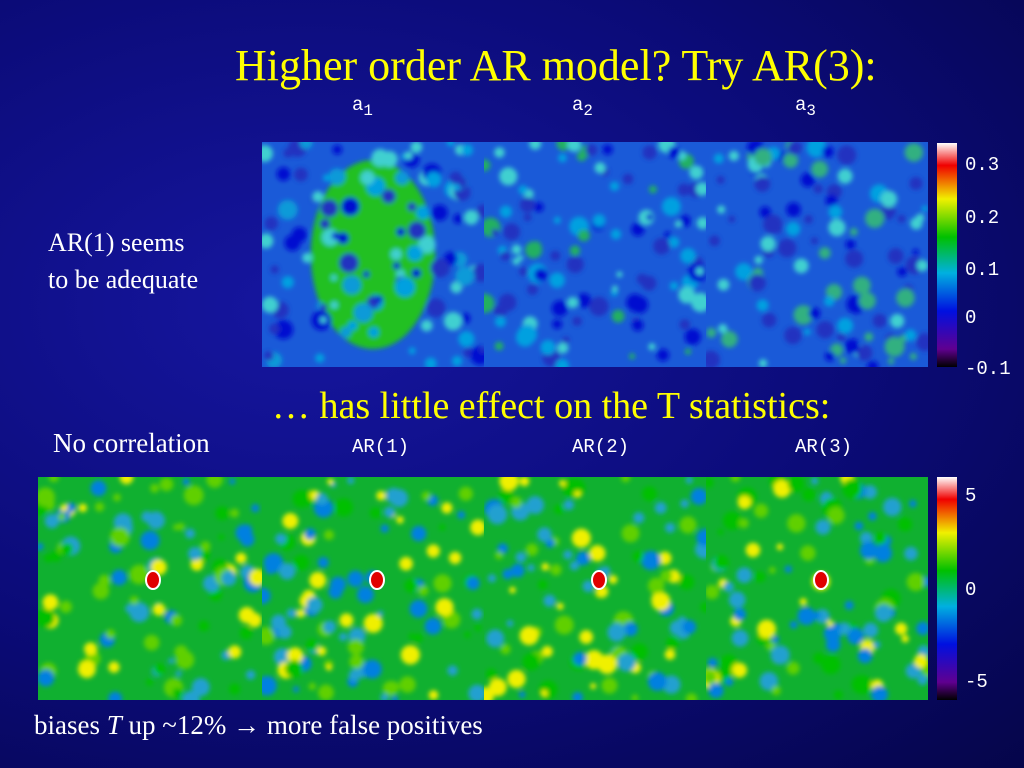 Image resolution: width=1024 pixels, height=768 pixels. What do you see at coordinates (123, 279) in the screenshot?
I see `line: to be adequate` at bounding box center [123, 279].